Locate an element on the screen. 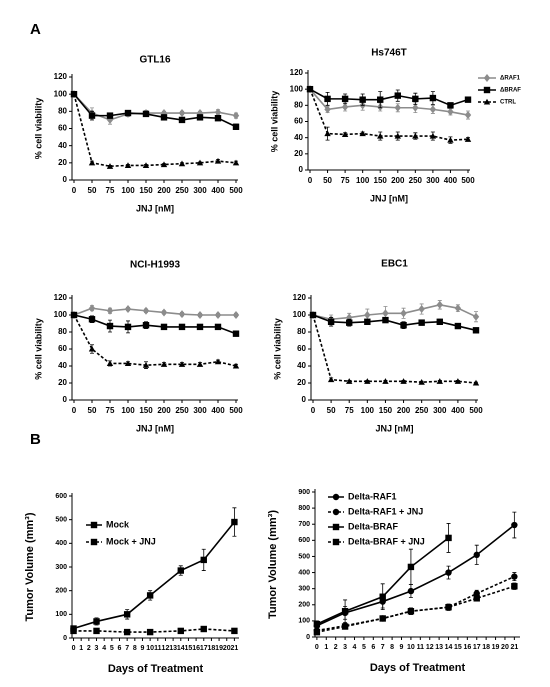  x-tick-label: 8 is located at coordinates (392, 647).